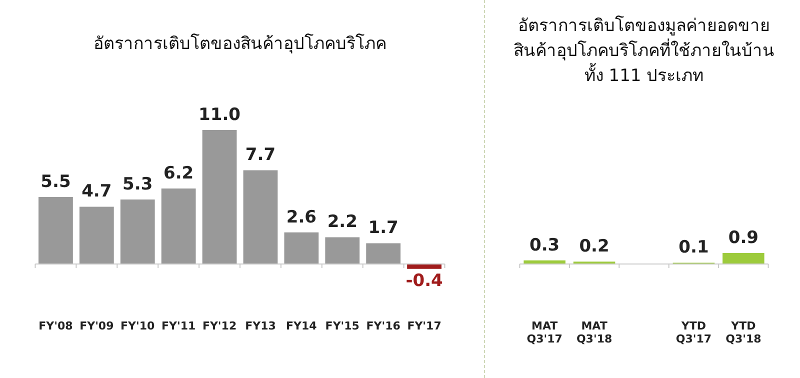  What do you see at coordinates (383, 325) in the screenshot?
I see `x-tick-label: FY'16` at bounding box center [383, 325].